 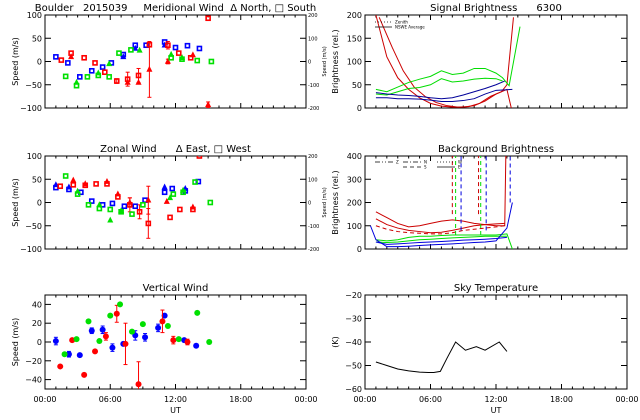 What do you see at coordinates (496, 149) in the screenshot?
I see `chart-title: Background Brightness` at bounding box center [496, 149].